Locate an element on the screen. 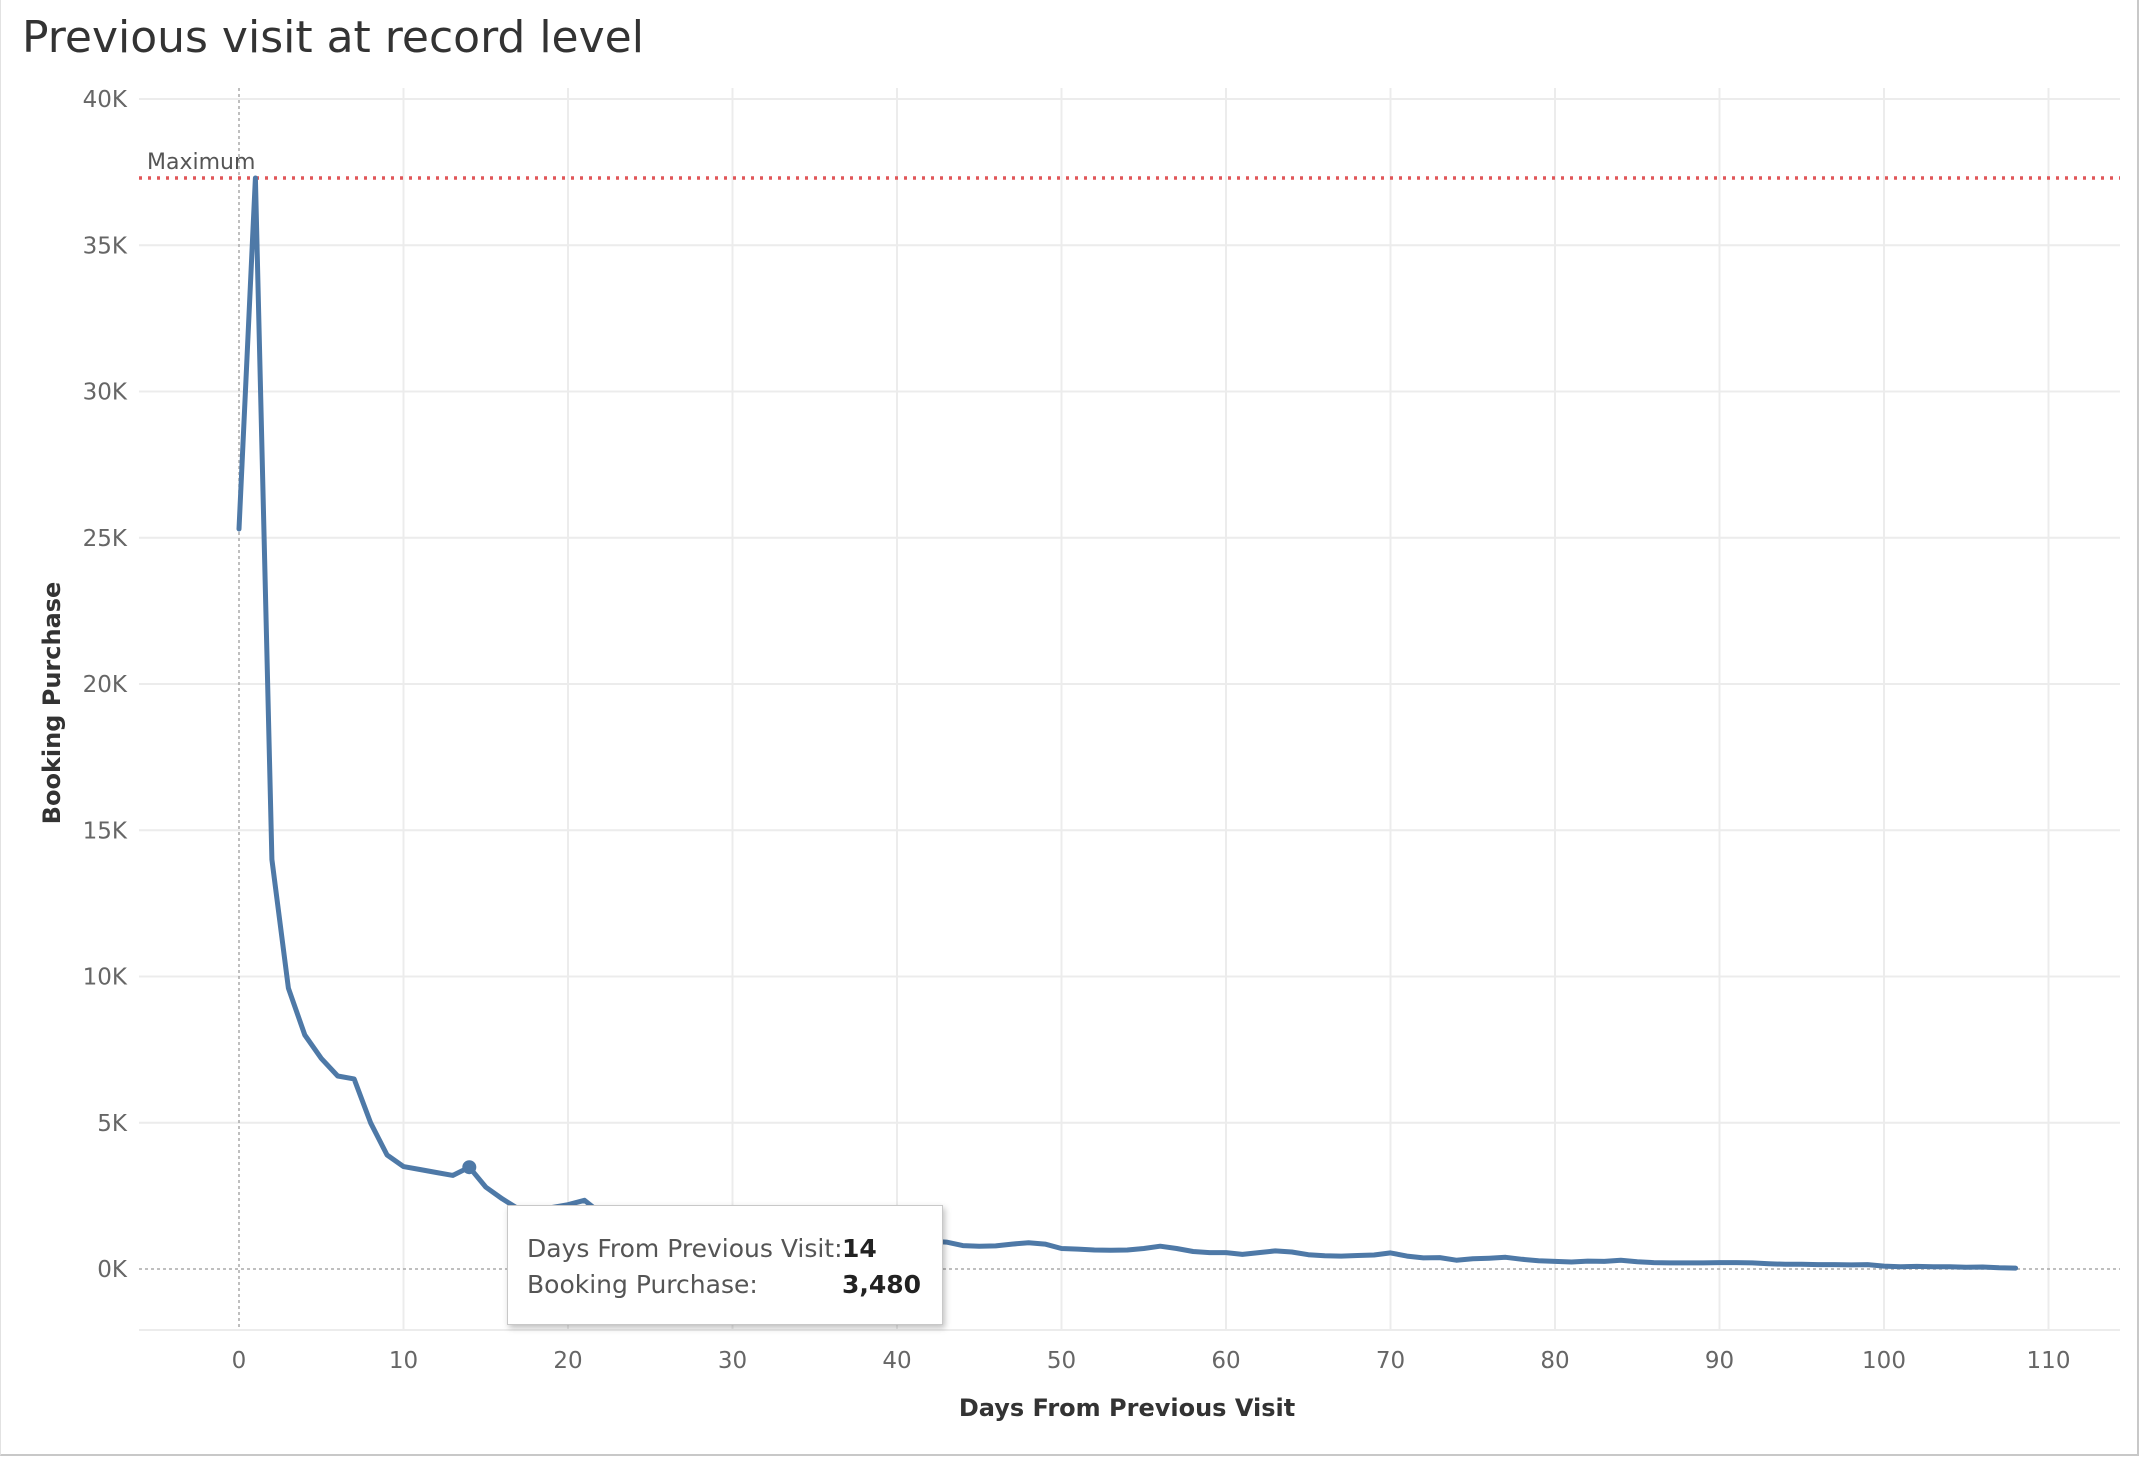 This screenshot has height=1466, width=2148. x-tick-label-10: 10 is located at coordinates (403, 1361).